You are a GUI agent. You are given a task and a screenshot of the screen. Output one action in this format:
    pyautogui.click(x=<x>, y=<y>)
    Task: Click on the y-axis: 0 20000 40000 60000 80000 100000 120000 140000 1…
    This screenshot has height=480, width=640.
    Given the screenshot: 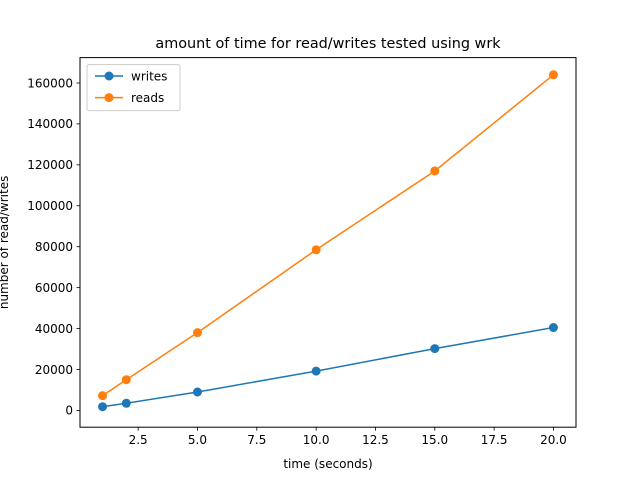 What is the action you would take?
    pyautogui.click(x=53, y=247)
    